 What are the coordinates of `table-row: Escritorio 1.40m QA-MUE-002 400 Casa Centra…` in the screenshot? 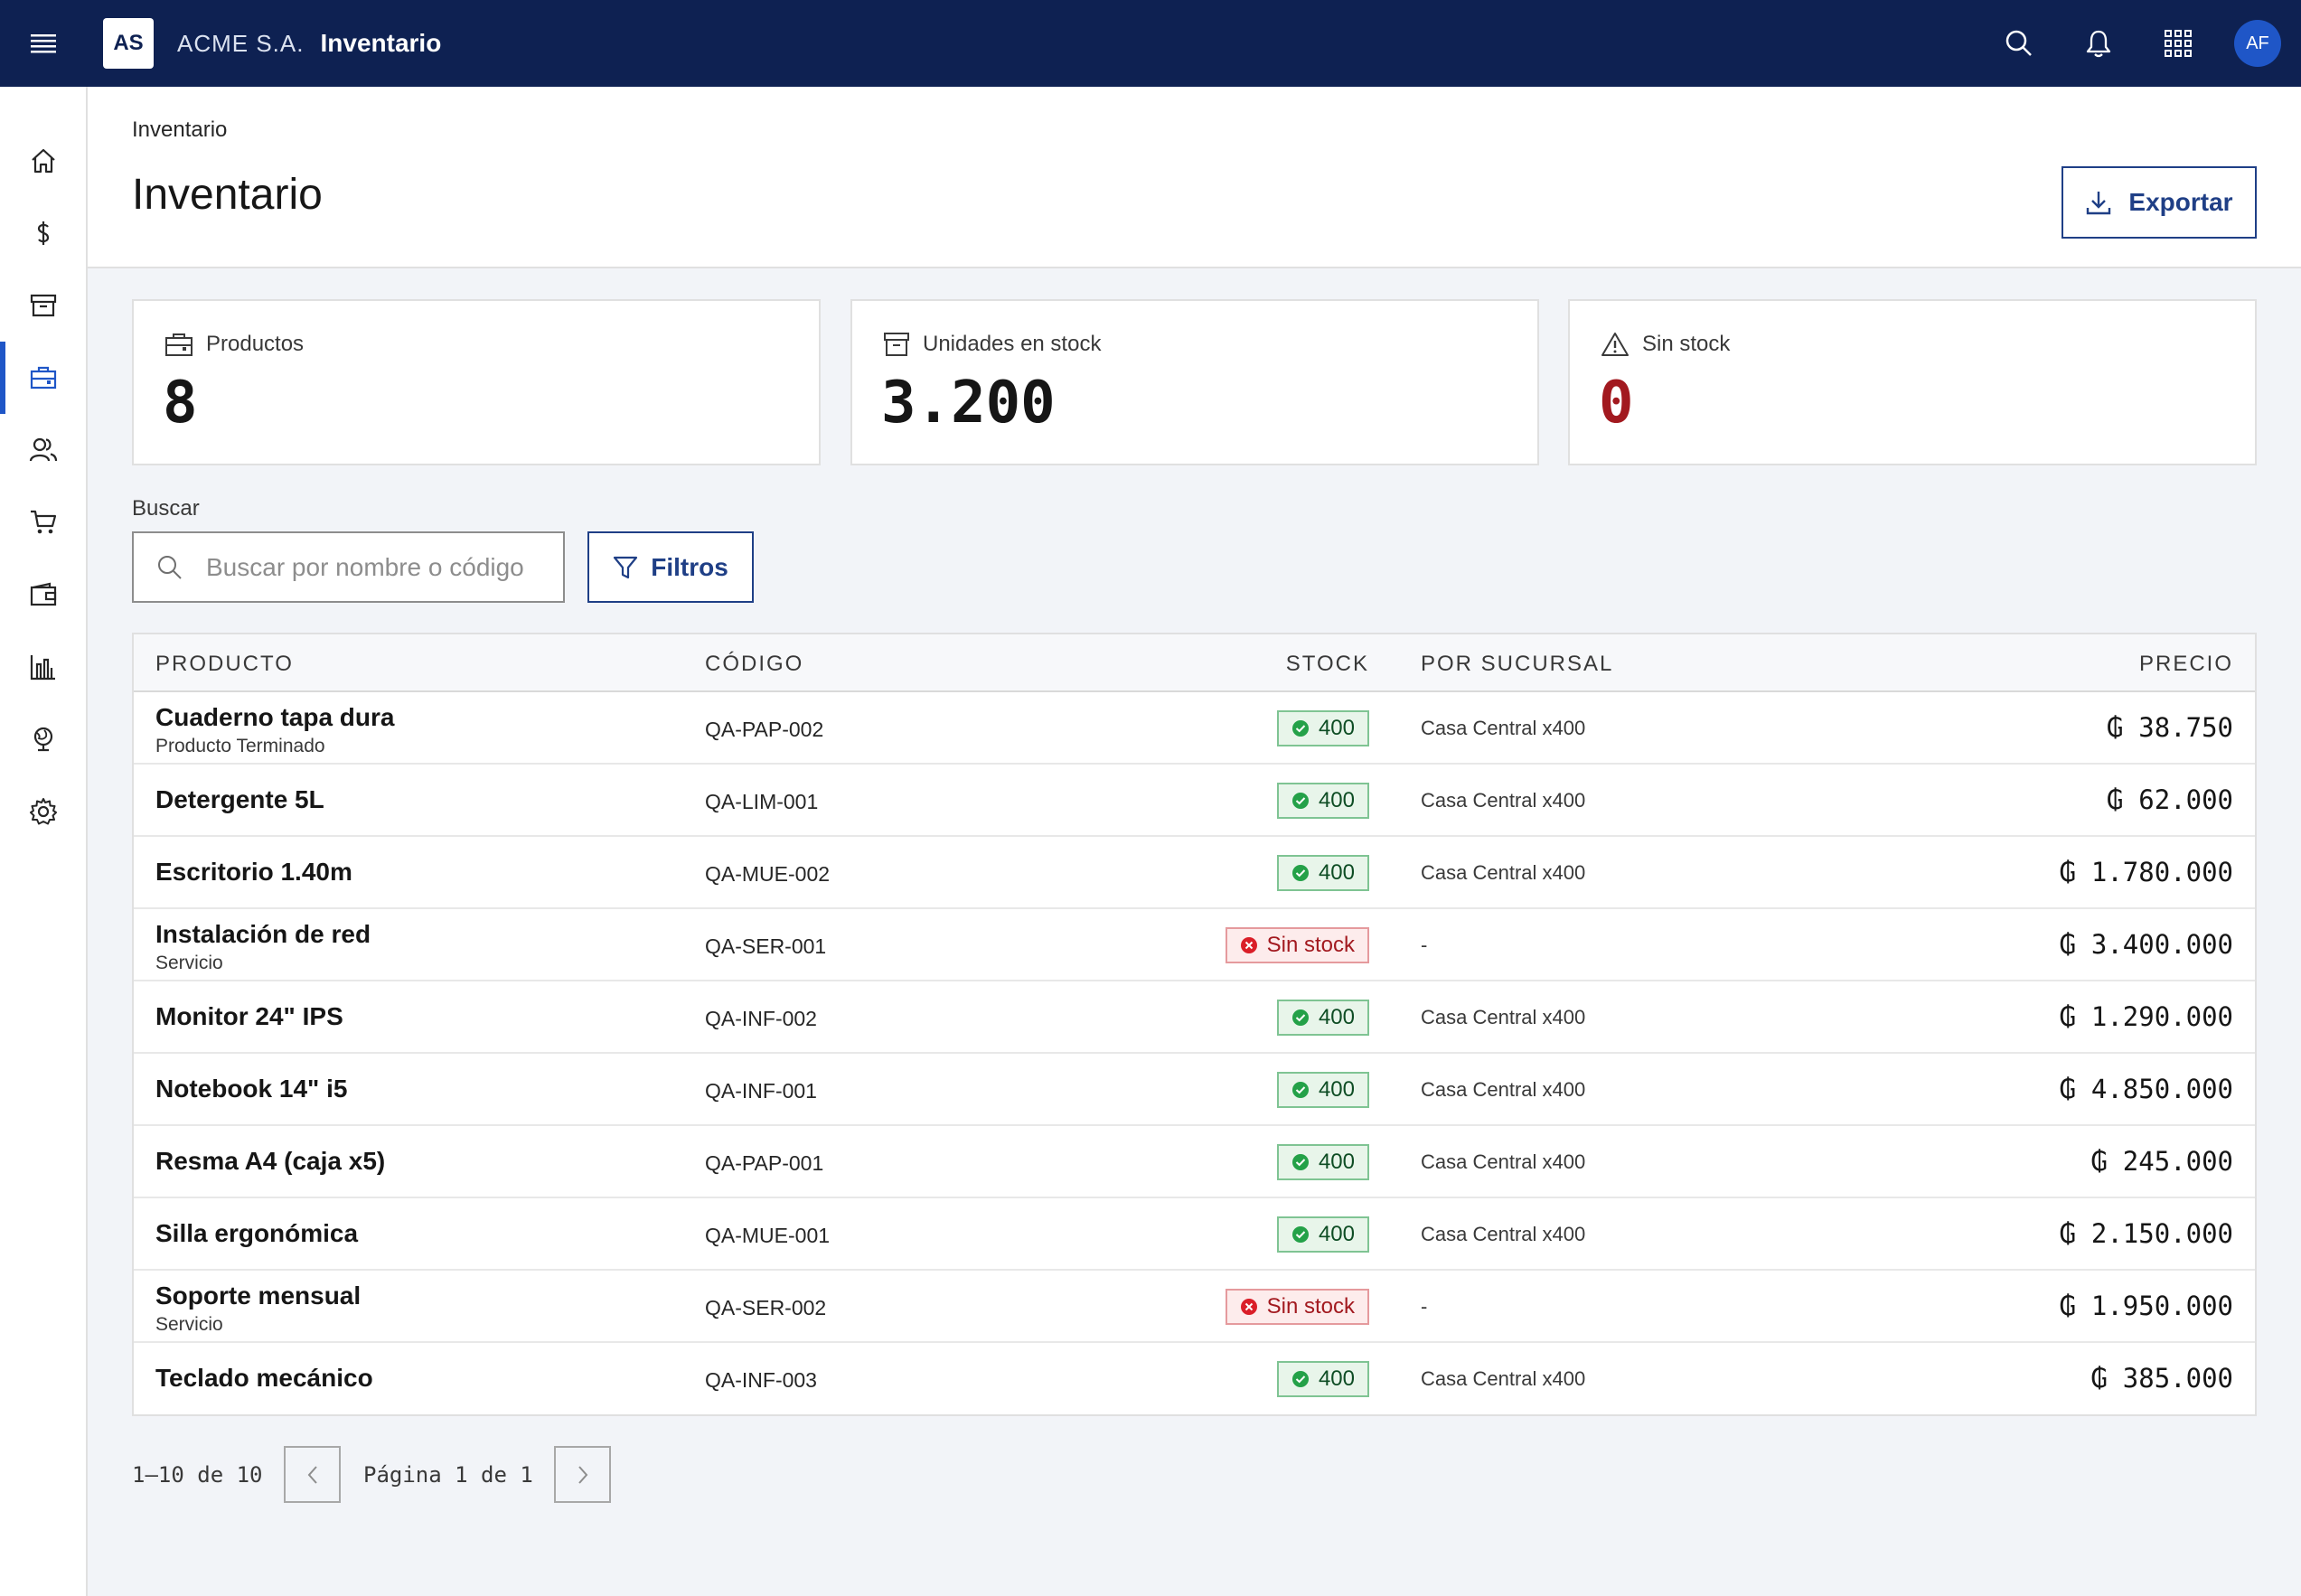 It's located at (1194, 873).